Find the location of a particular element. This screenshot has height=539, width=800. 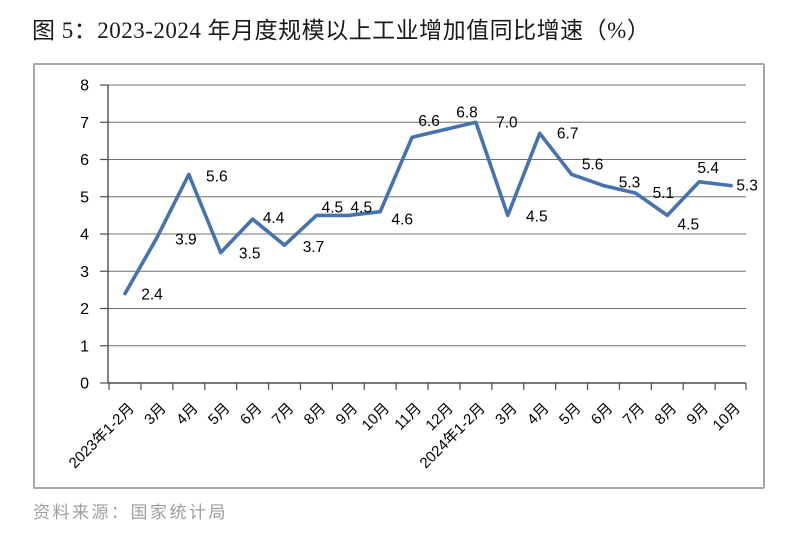

data-label: 5.4 is located at coordinates (708, 168).